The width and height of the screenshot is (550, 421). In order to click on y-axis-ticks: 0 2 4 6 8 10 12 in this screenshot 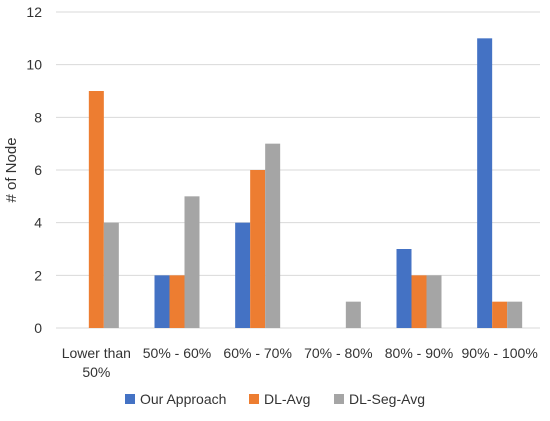, I will do `click(34, 170)`.